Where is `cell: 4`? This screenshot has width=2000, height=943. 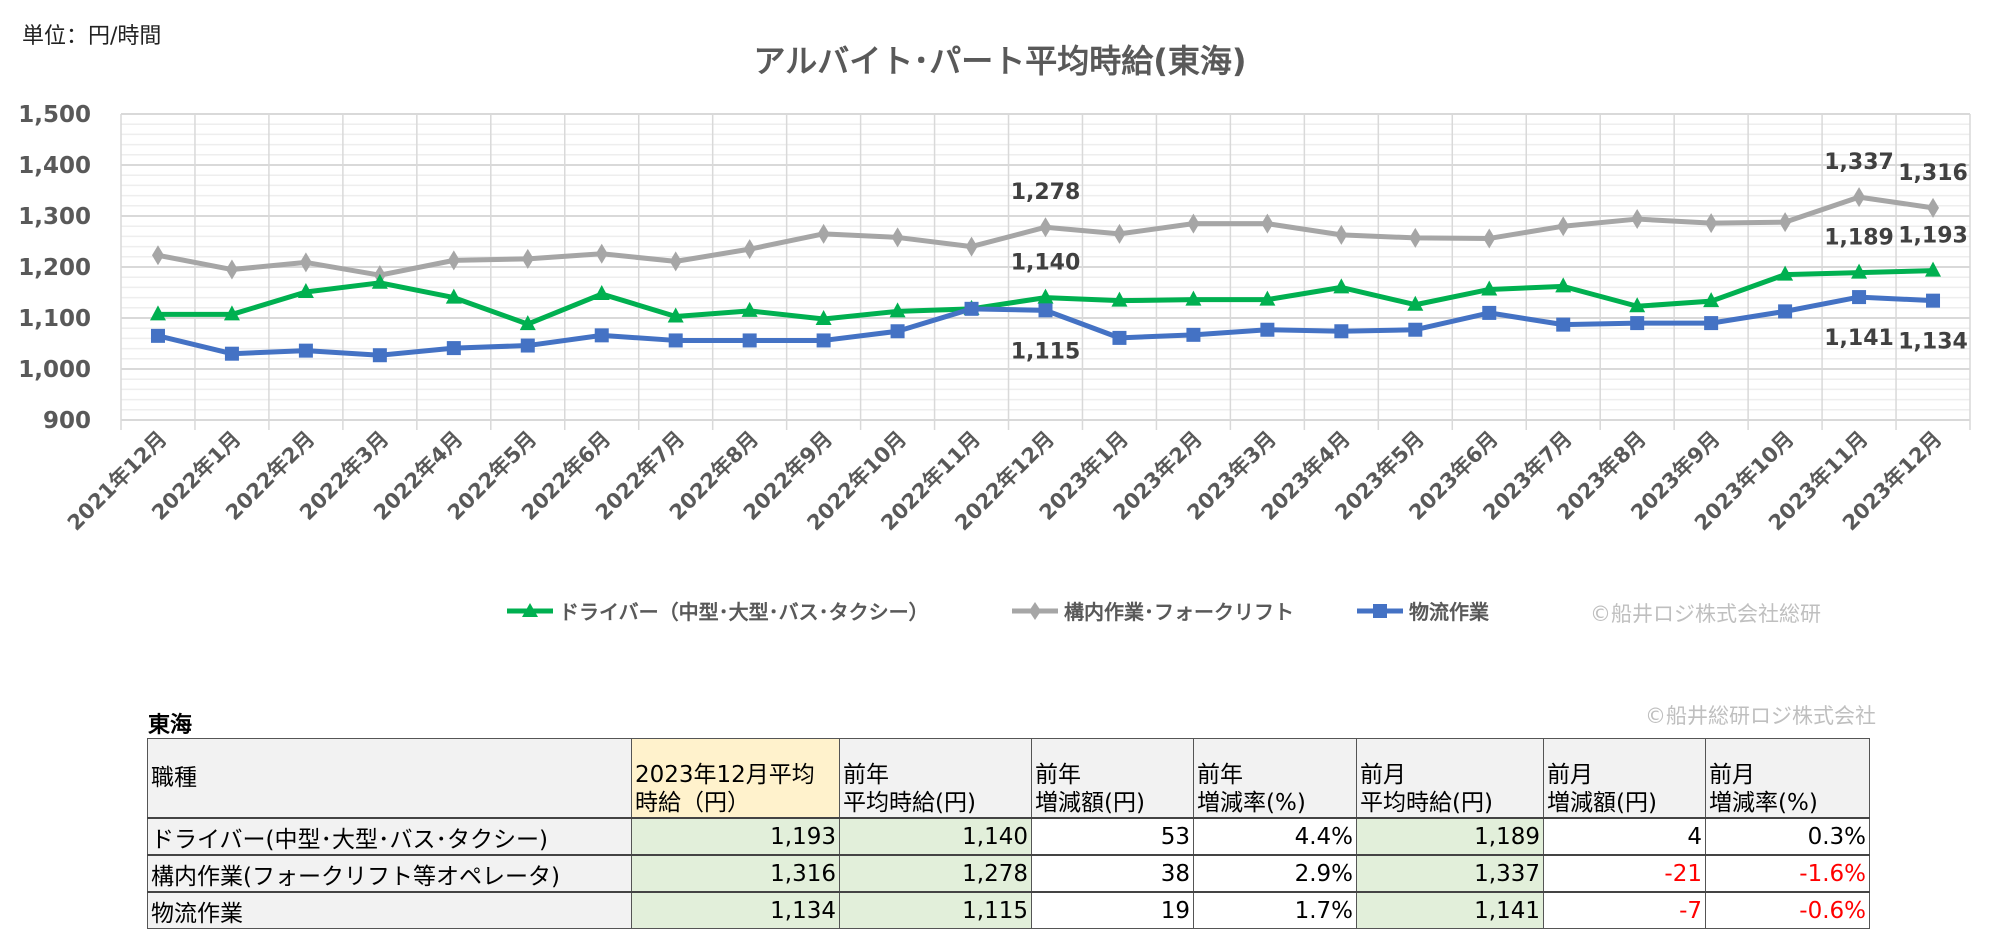 cell: 4 is located at coordinates (1624, 836).